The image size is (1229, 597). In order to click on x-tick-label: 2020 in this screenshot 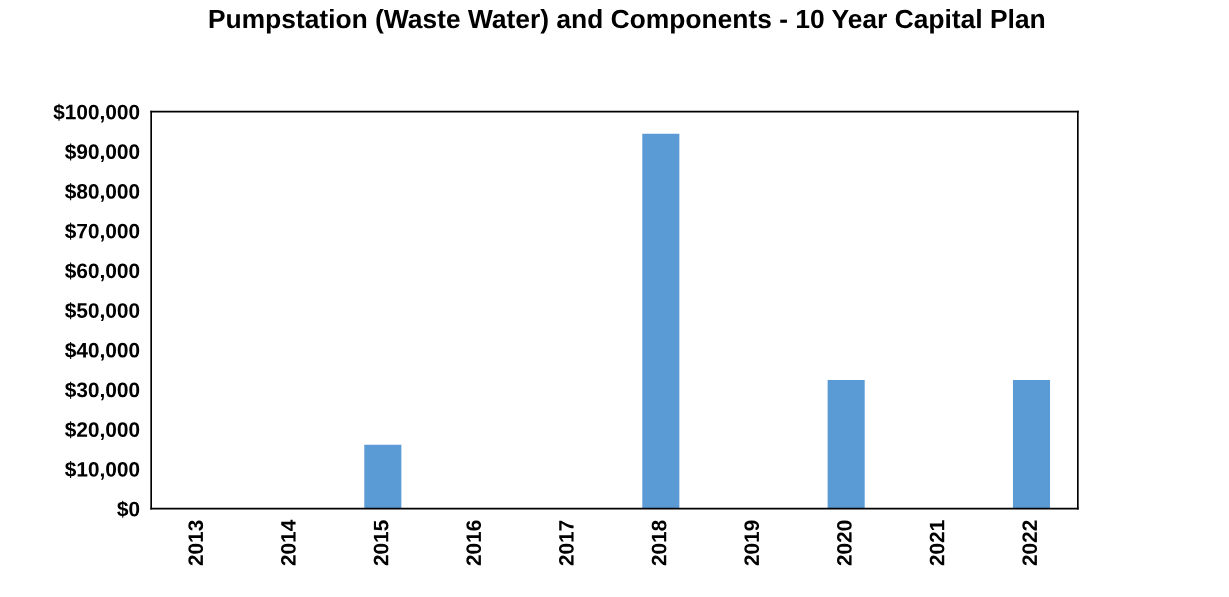, I will do `click(844, 543)`.